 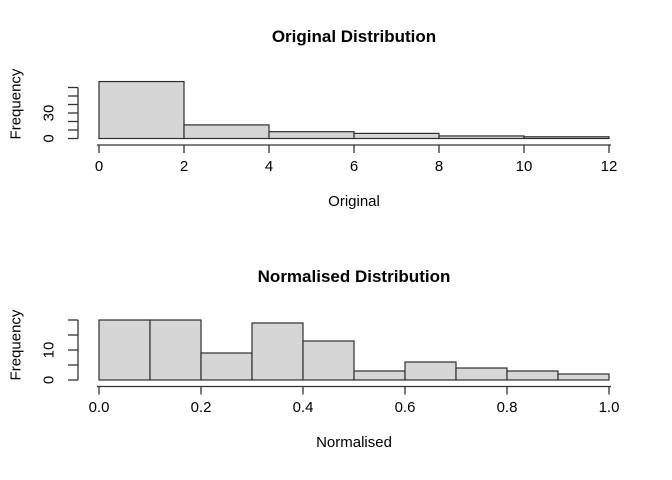 I want to click on x-axis-label-normalised: Normalised, so click(x=354, y=442).